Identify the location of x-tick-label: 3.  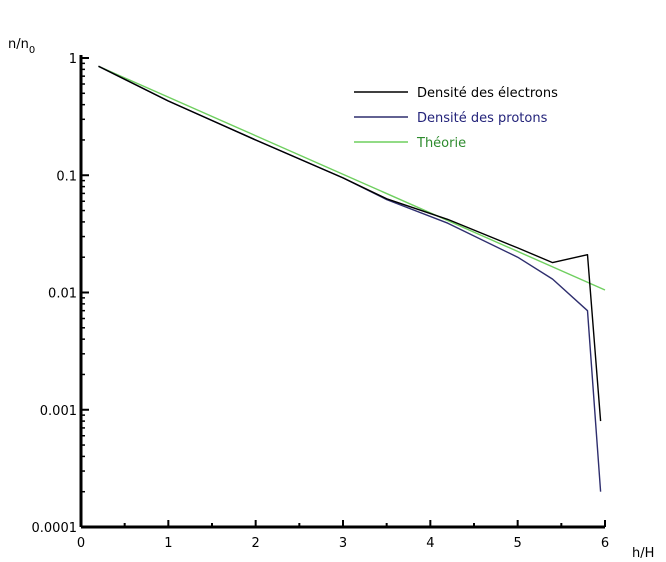
(343, 543).